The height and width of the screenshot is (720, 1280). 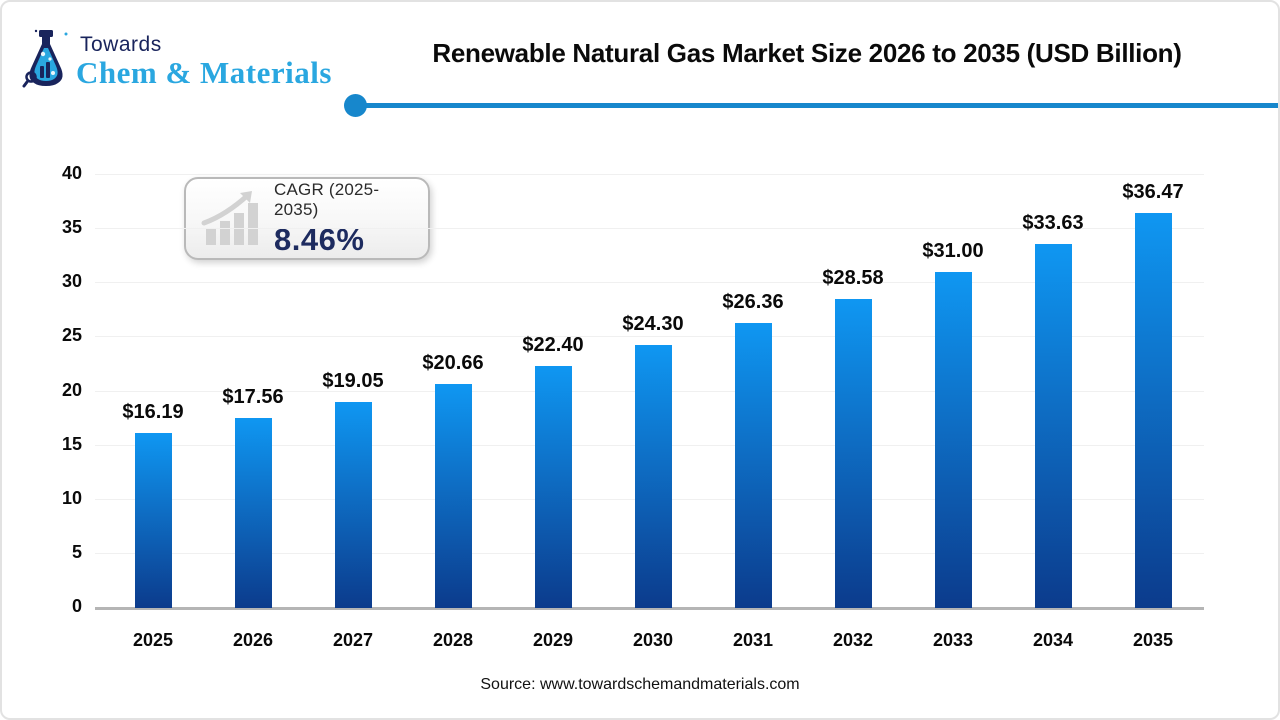 I want to click on bar-group: $24.30 2030, so click(x=652, y=481).